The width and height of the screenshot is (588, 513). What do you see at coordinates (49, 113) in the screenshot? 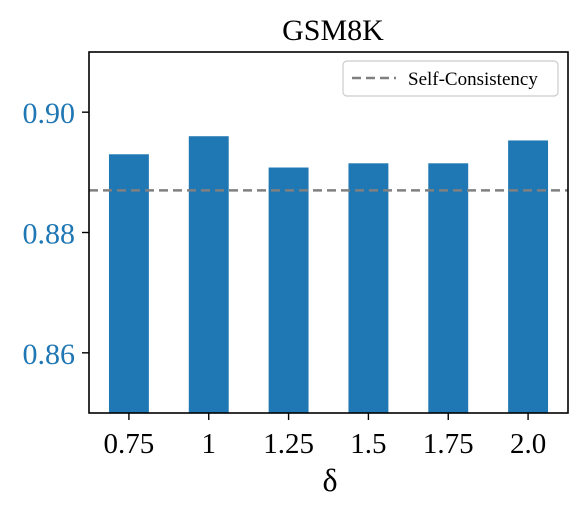
I see `y-tick-label: 0.90` at bounding box center [49, 113].